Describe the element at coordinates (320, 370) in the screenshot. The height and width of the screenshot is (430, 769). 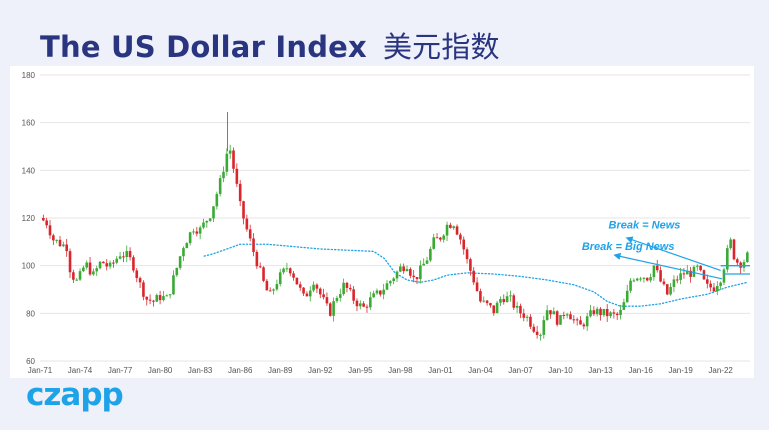
I see `x-tick-label: Jan-92` at that location.